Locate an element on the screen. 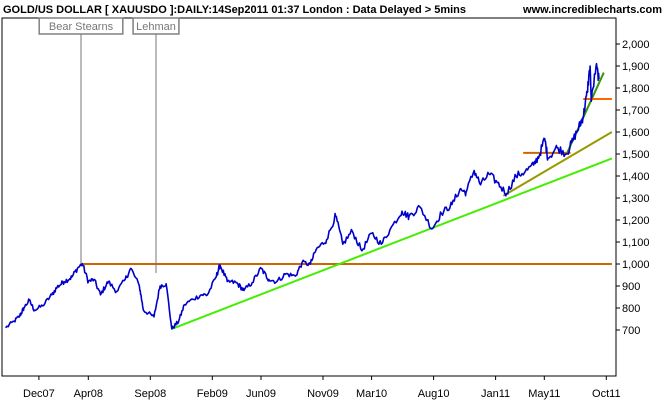 This screenshot has height=410, width=665. y-tick-label: 900 is located at coordinates (631, 287).